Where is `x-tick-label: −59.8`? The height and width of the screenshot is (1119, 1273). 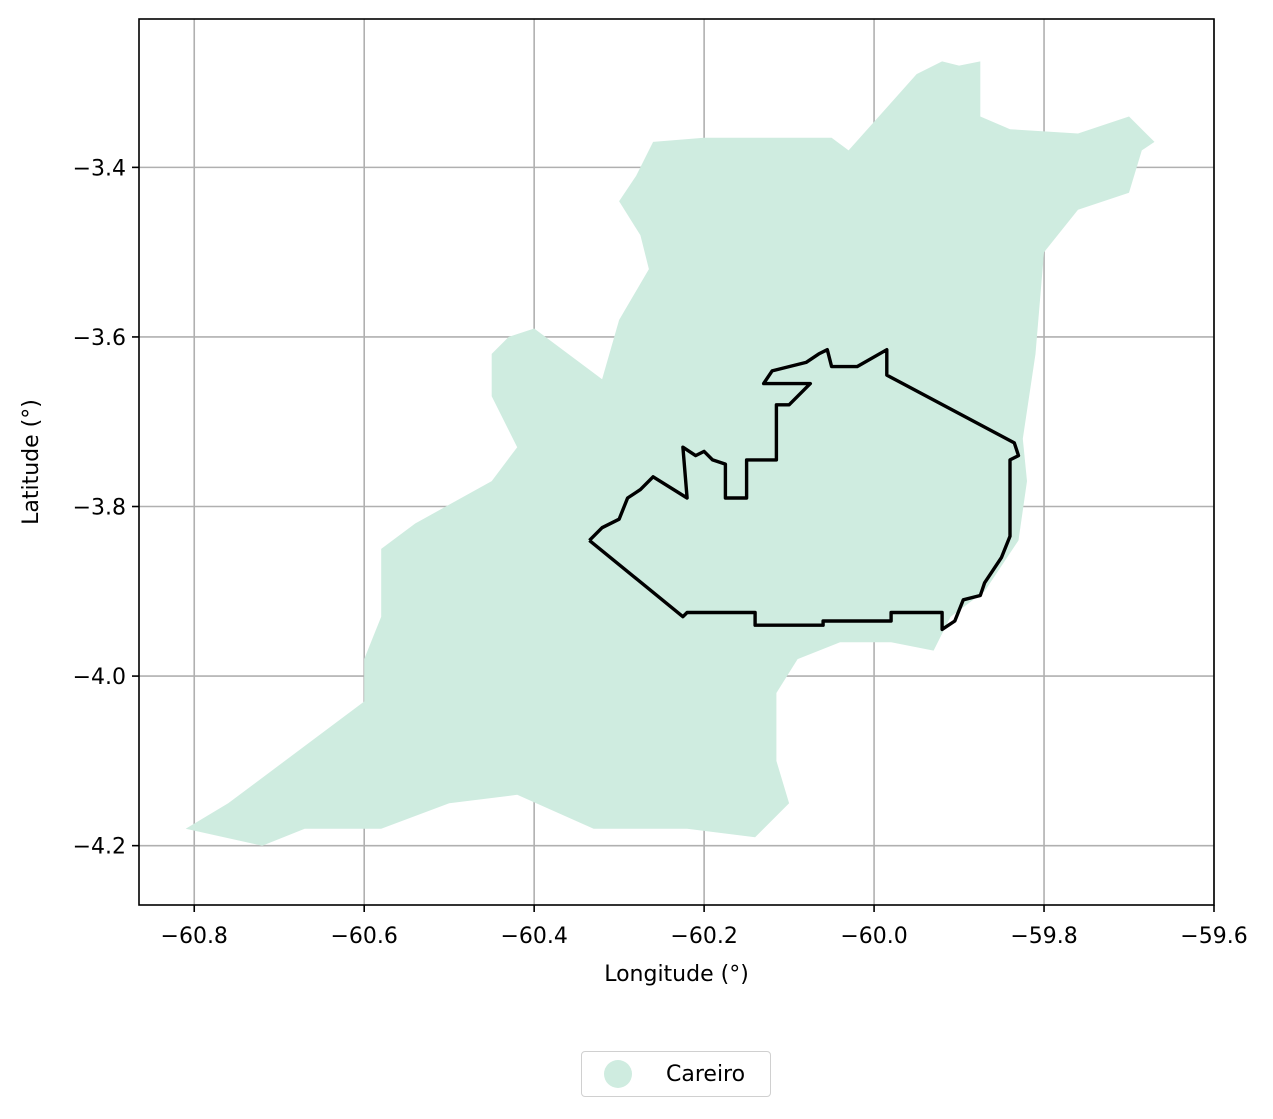 x-tick-label: −59.8 is located at coordinates (1043, 936).